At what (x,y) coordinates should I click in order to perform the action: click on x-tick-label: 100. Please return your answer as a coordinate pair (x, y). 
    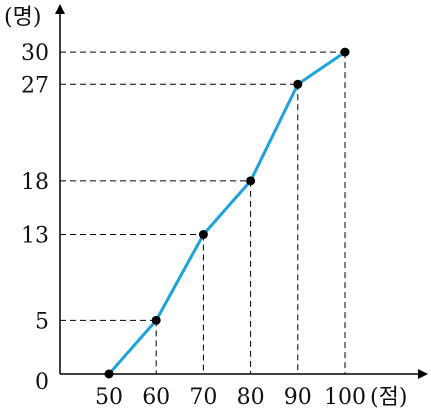
    Looking at the image, I should click on (345, 397).